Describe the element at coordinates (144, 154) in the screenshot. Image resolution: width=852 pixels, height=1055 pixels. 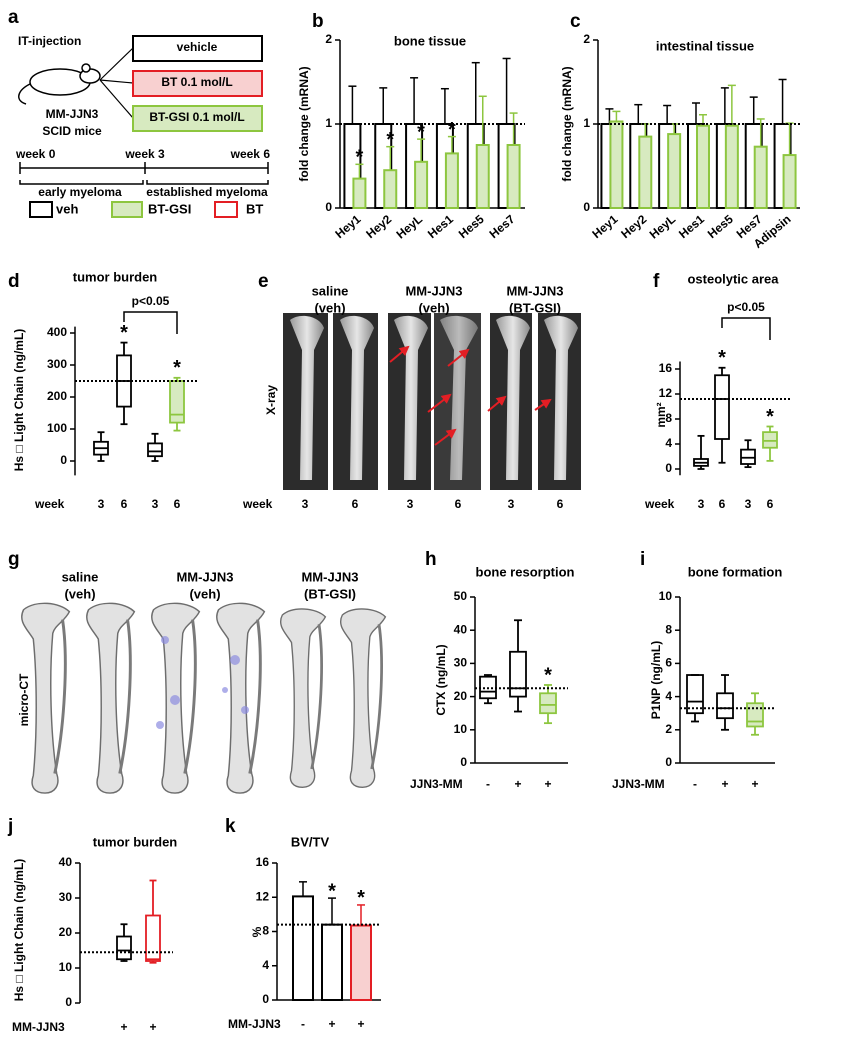
I see `timeline-label: week 3` at that location.